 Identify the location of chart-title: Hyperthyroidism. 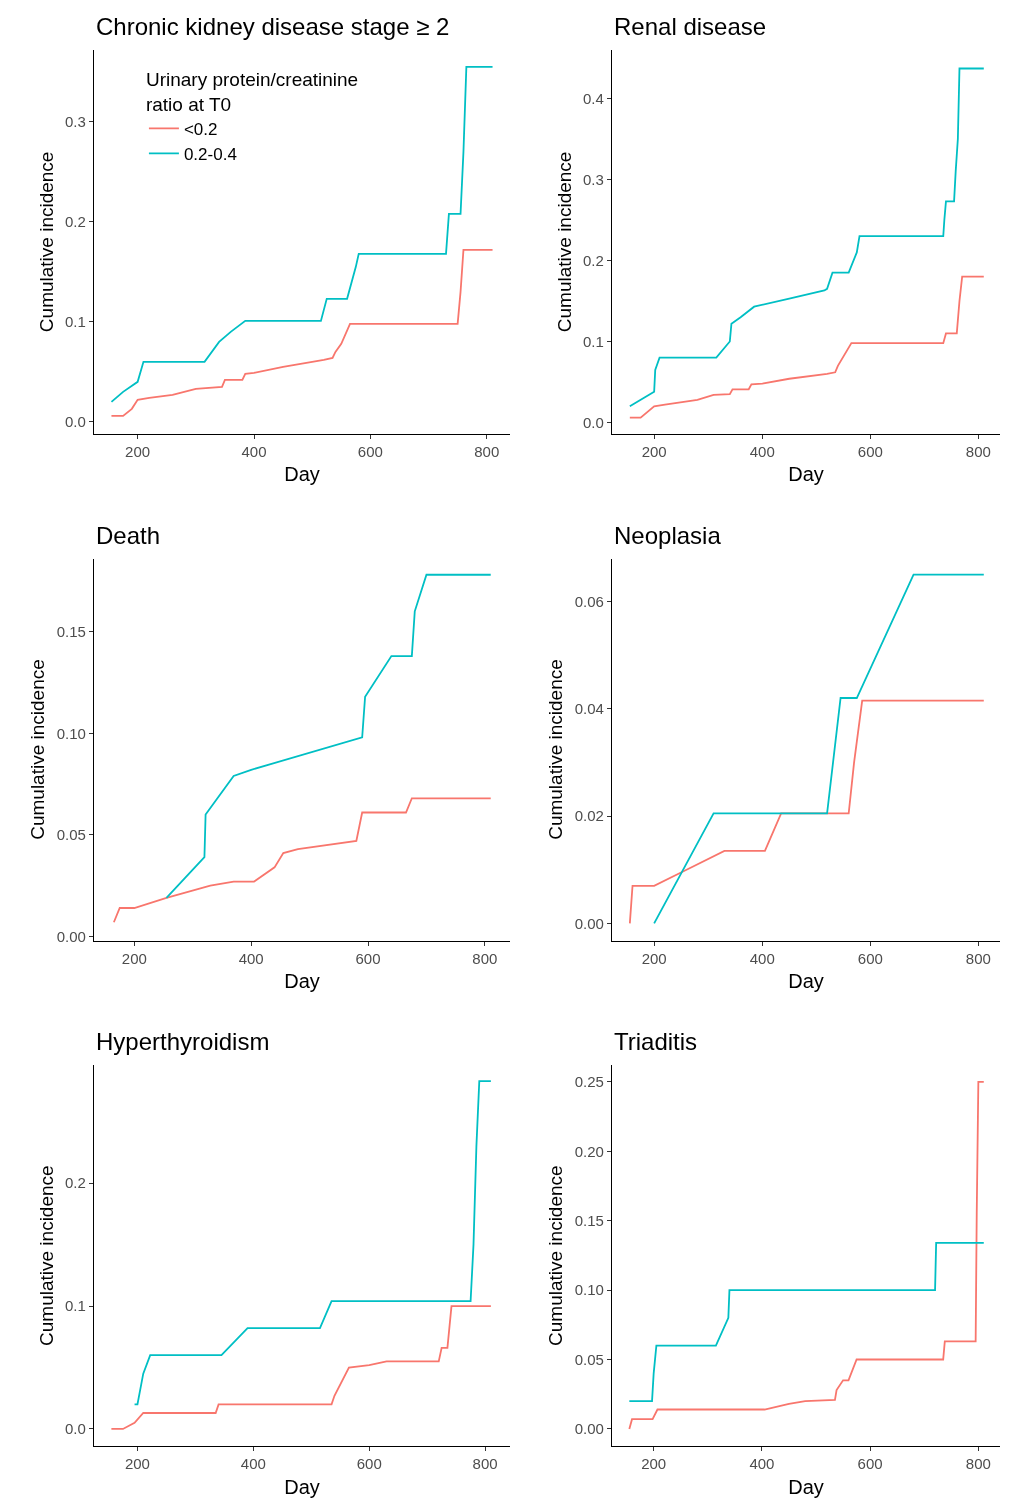
(183, 1041).